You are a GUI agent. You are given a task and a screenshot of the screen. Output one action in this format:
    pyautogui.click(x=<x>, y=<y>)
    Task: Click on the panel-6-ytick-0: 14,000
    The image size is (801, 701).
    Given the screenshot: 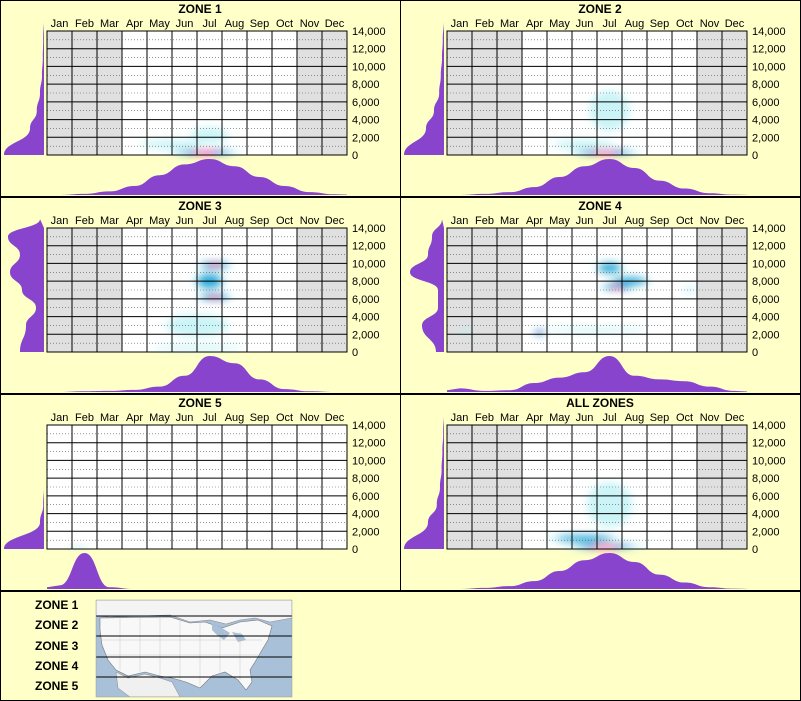 What is the action you would take?
    pyautogui.click(x=769, y=426)
    